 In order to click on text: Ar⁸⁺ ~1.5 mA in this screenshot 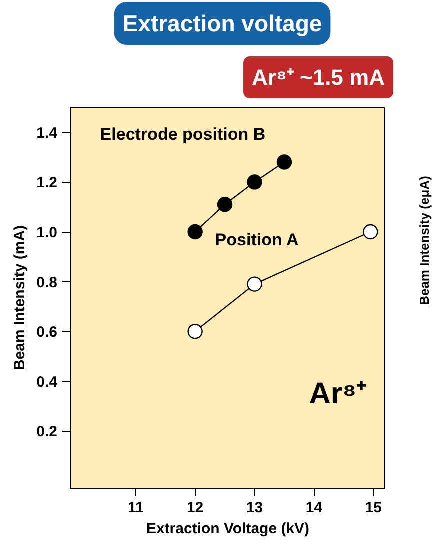, I will do `click(319, 77)`.